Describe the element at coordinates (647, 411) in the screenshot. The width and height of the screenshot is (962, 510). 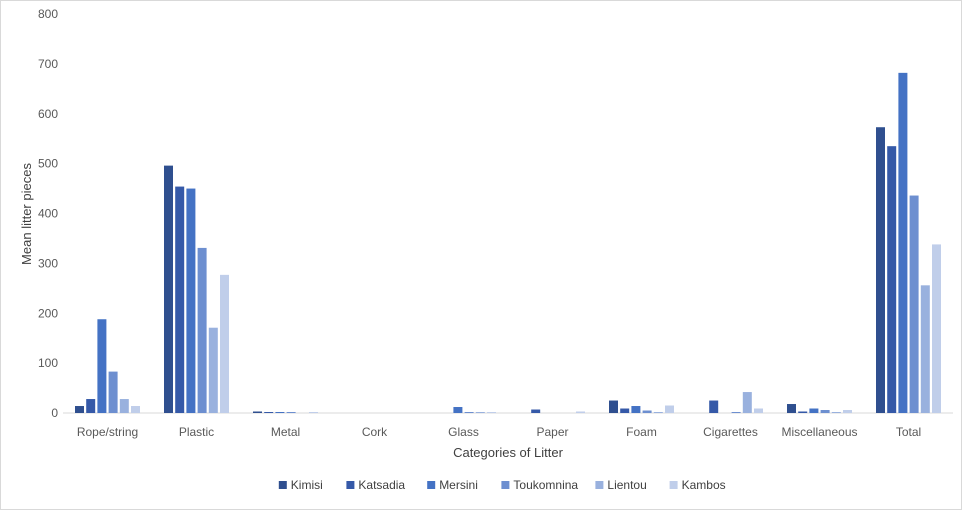
I see `bar-foam-toukomnina` at that location.